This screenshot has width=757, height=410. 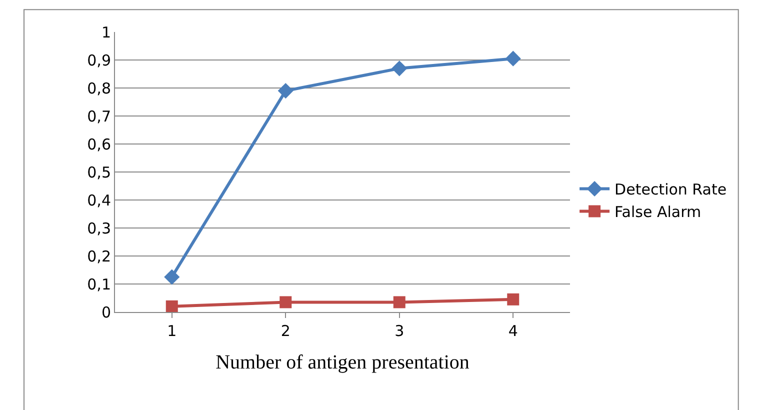 I want to click on y-tick-label: 0,6, so click(x=99, y=144).